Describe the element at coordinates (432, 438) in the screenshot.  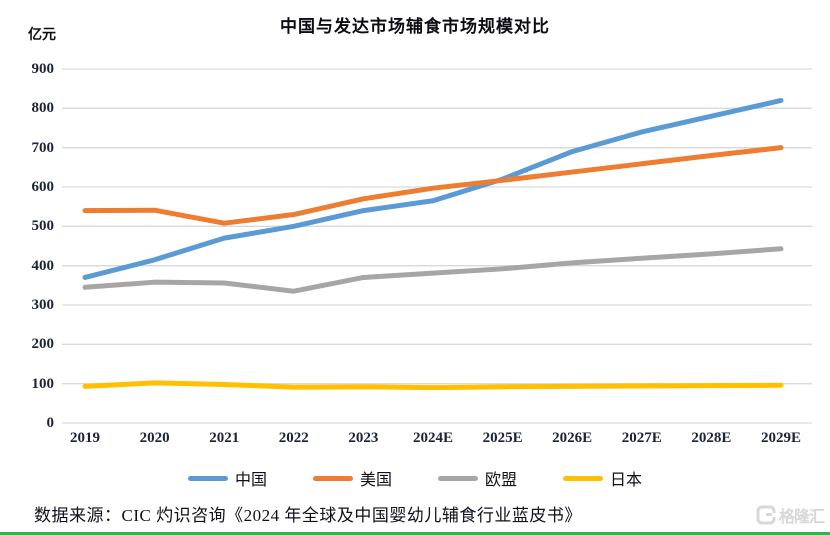
I see `x-tick-label: 2024E` at that location.